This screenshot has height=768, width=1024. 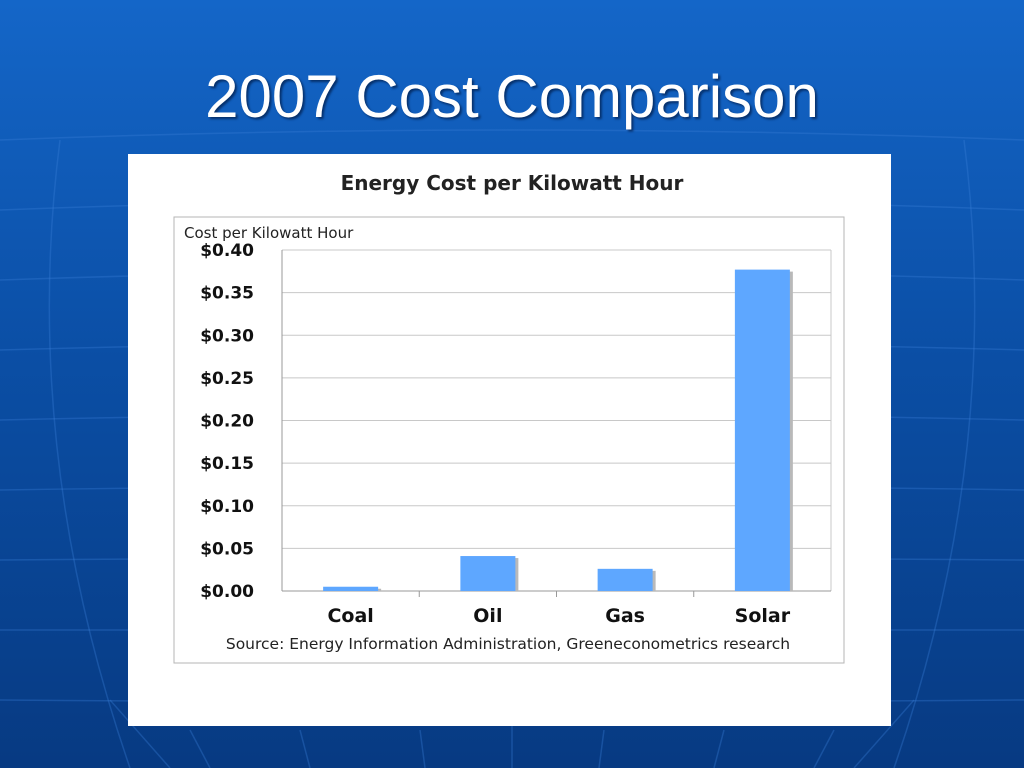 I want to click on y-tick-label: $0.20, so click(x=227, y=422).